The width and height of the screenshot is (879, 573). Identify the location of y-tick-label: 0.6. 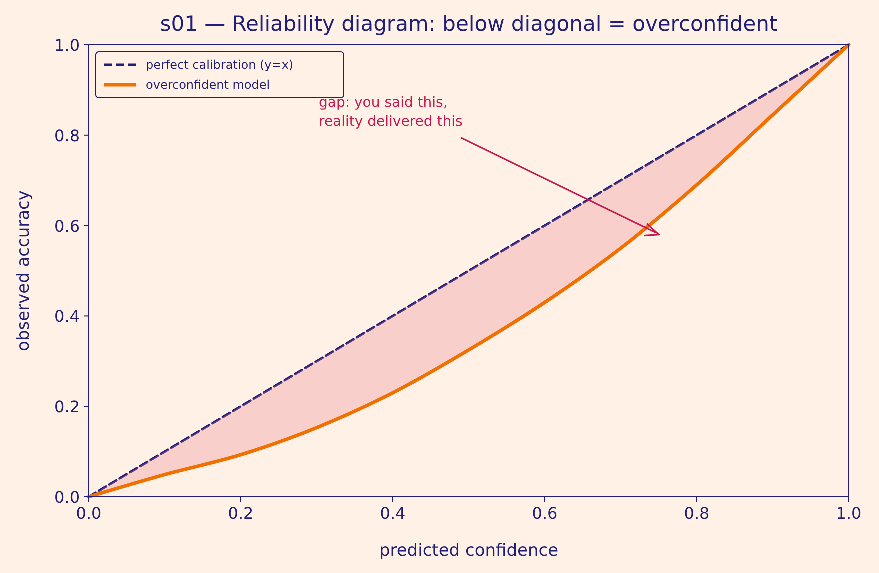
(67, 226).